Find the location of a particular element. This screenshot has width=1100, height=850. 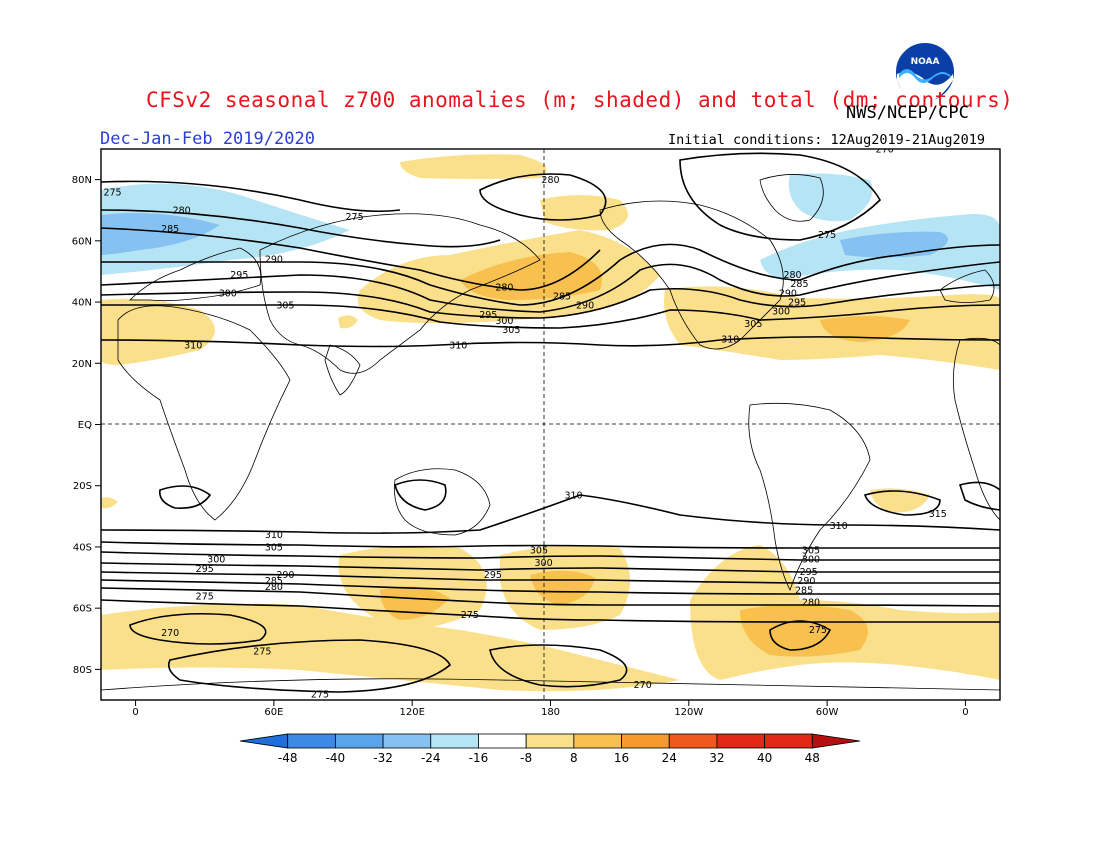

colorbar-swatch-extra is located at coordinates (788, 741).